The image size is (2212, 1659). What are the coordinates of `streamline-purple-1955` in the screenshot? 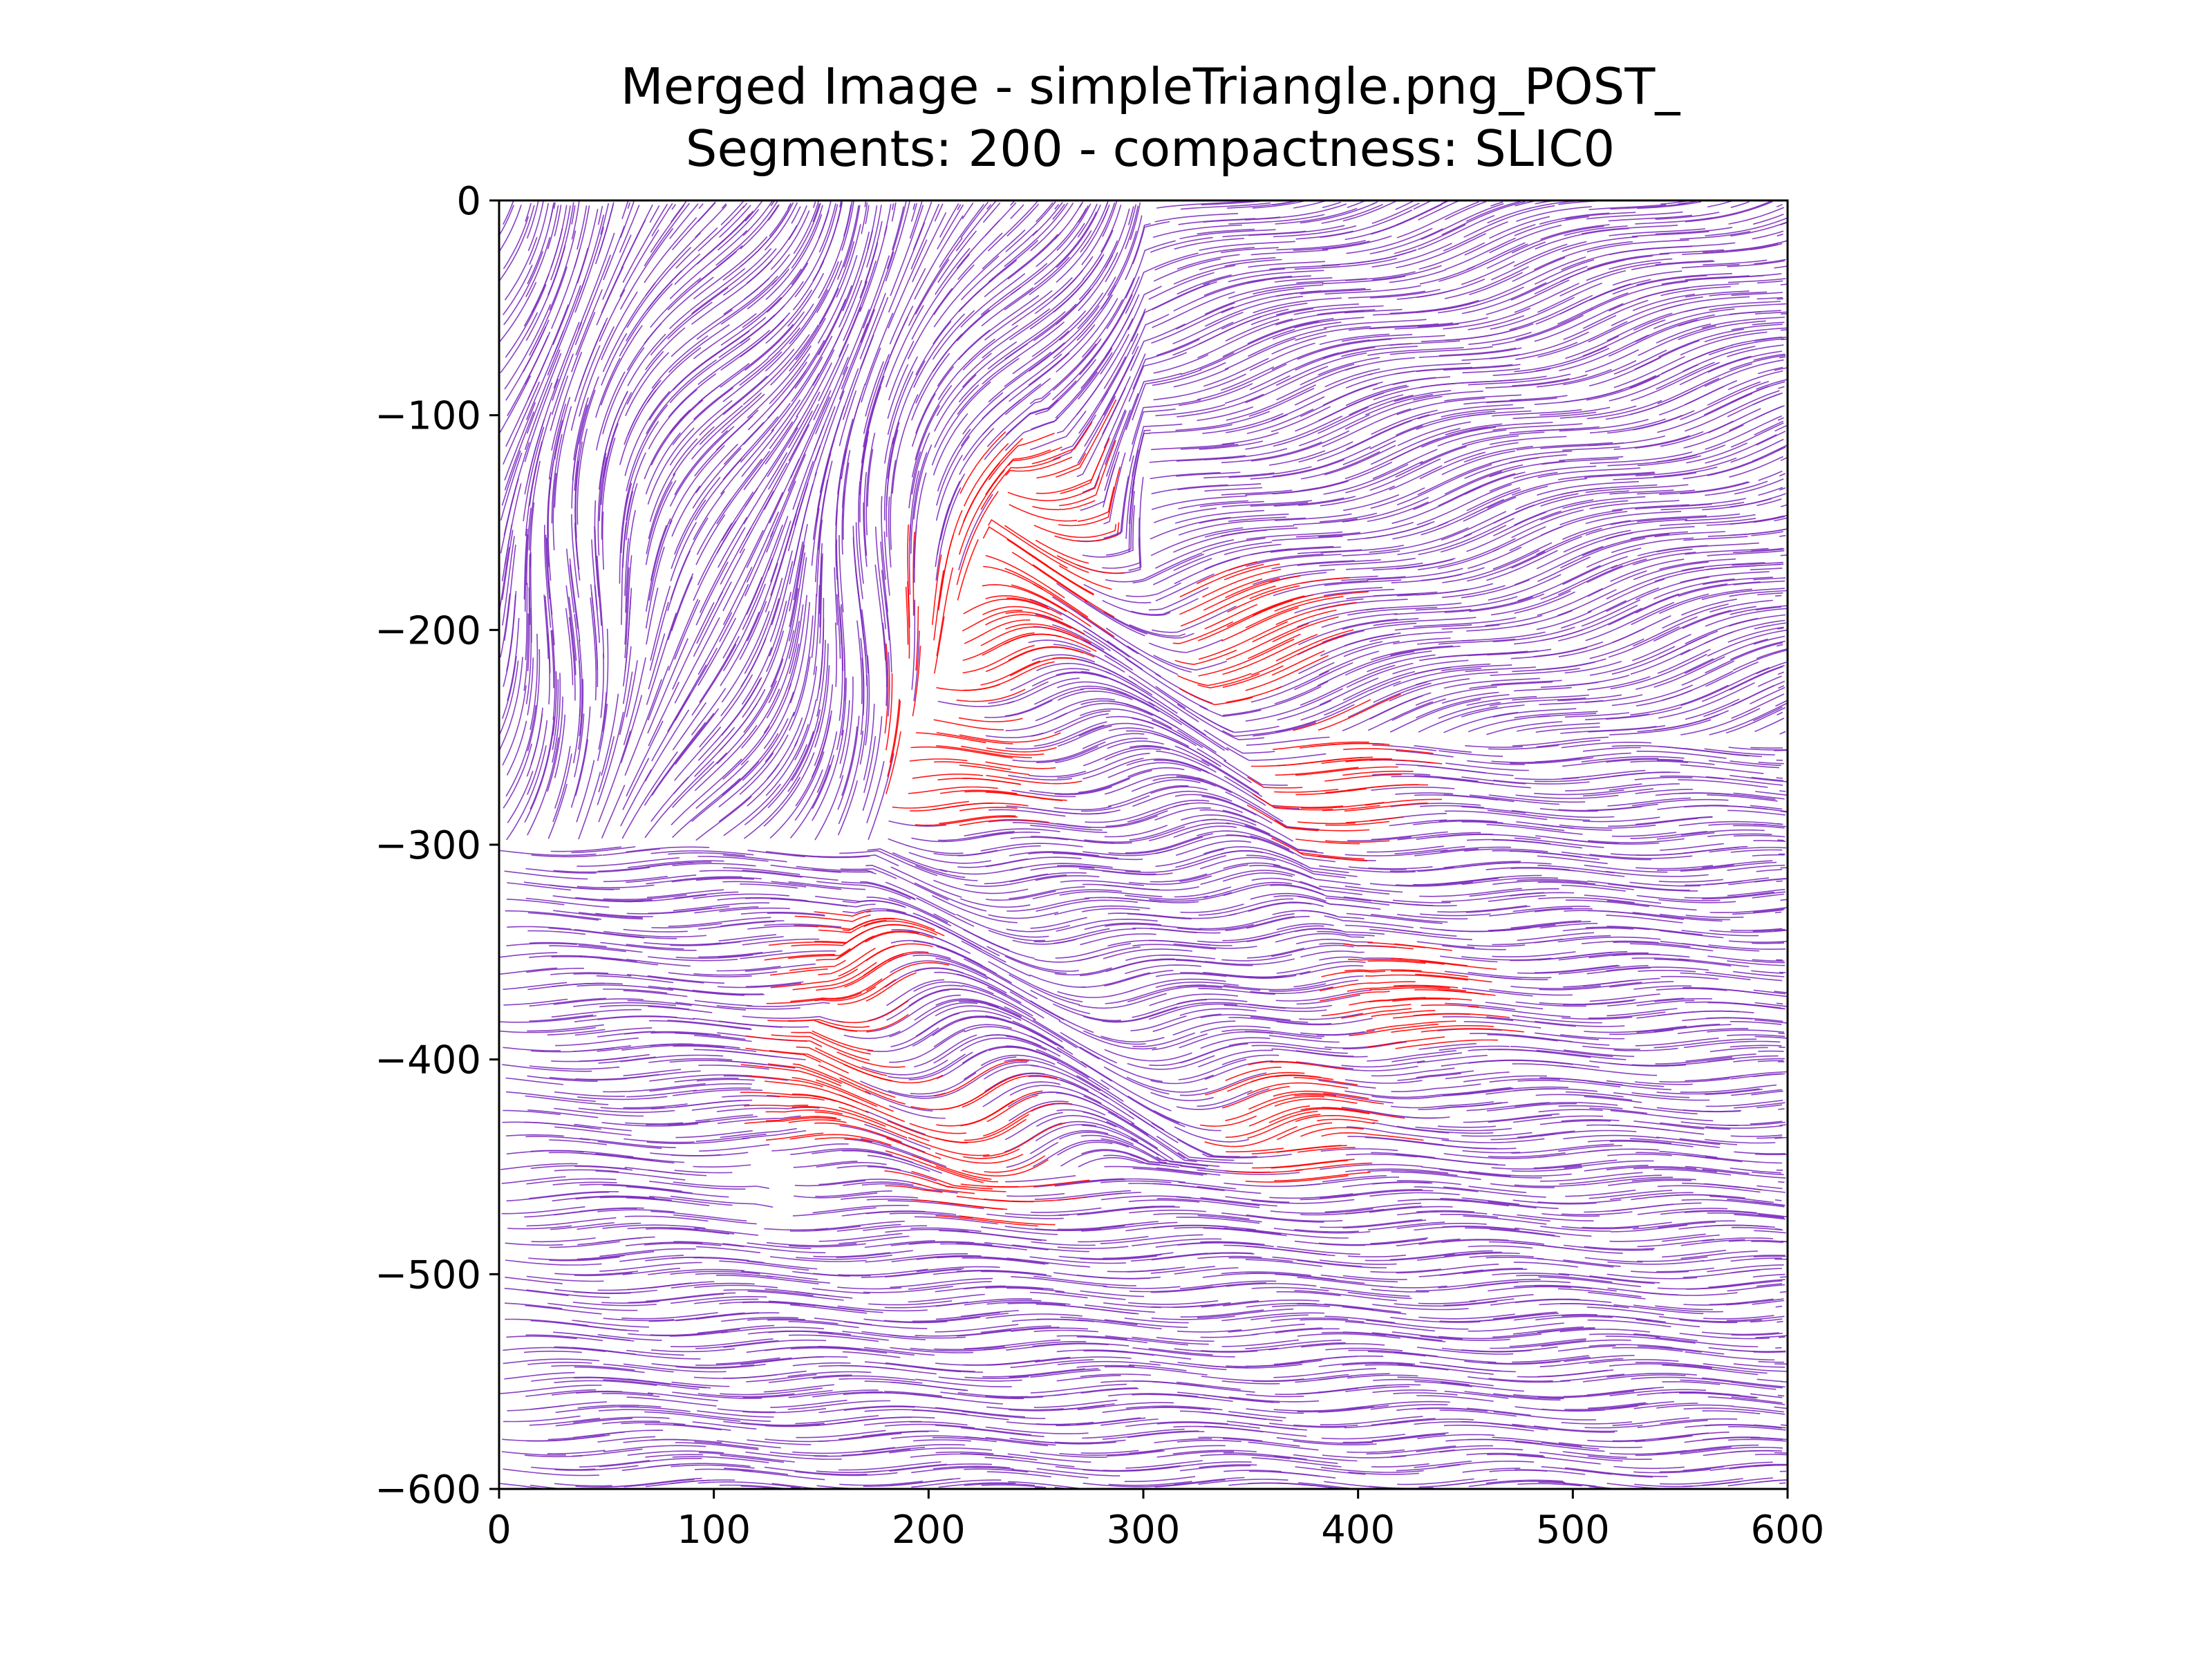 It's located at (1769, 896).